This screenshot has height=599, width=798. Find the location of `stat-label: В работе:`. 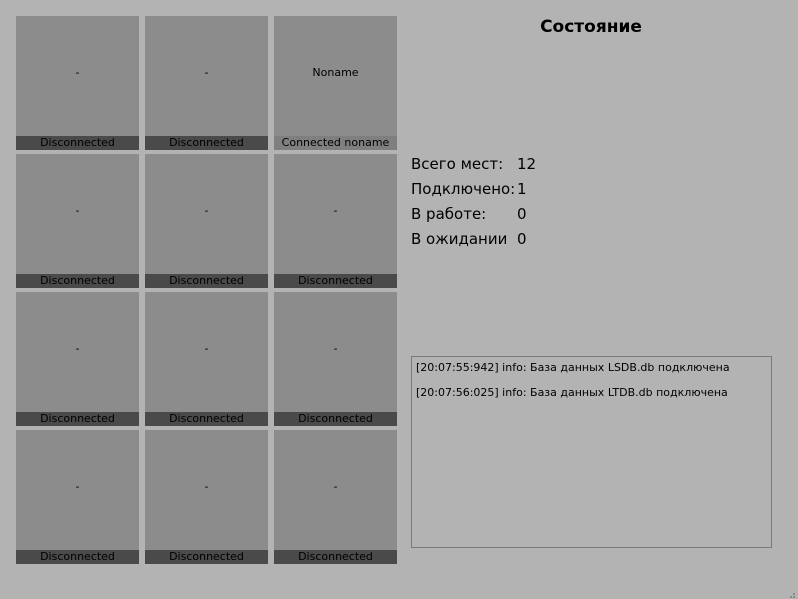

stat-label: В работе: is located at coordinates (449, 214).